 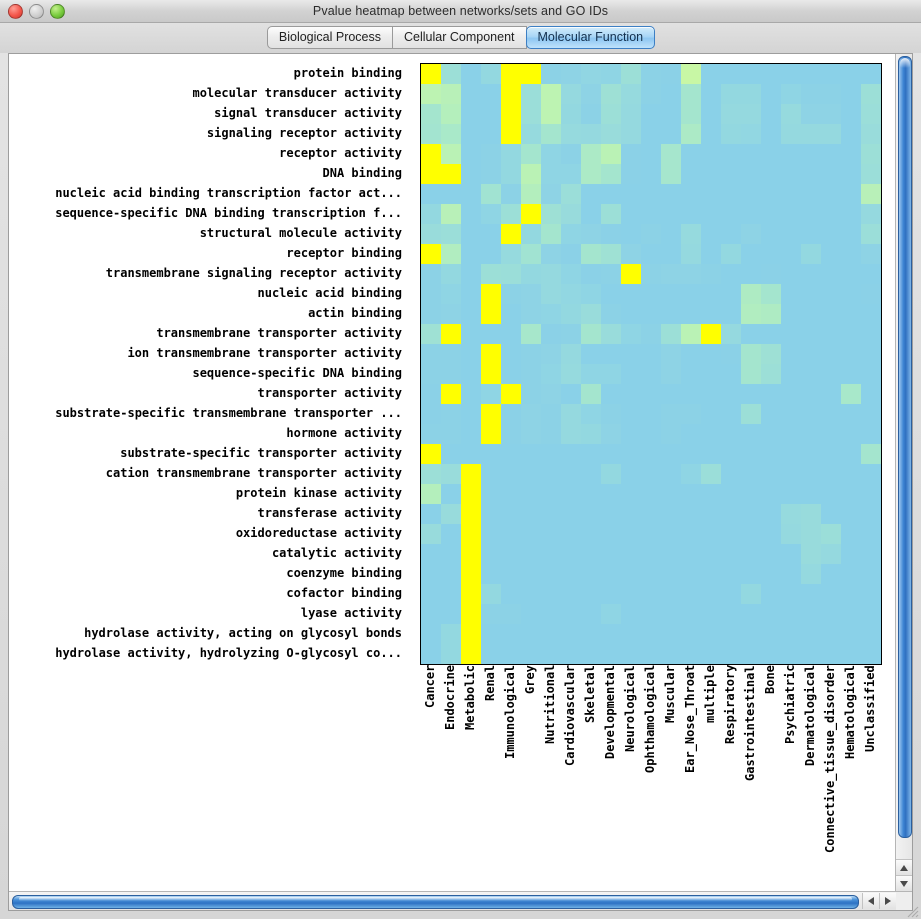 I want to click on scroll-left-button, so click(x=870, y=901).